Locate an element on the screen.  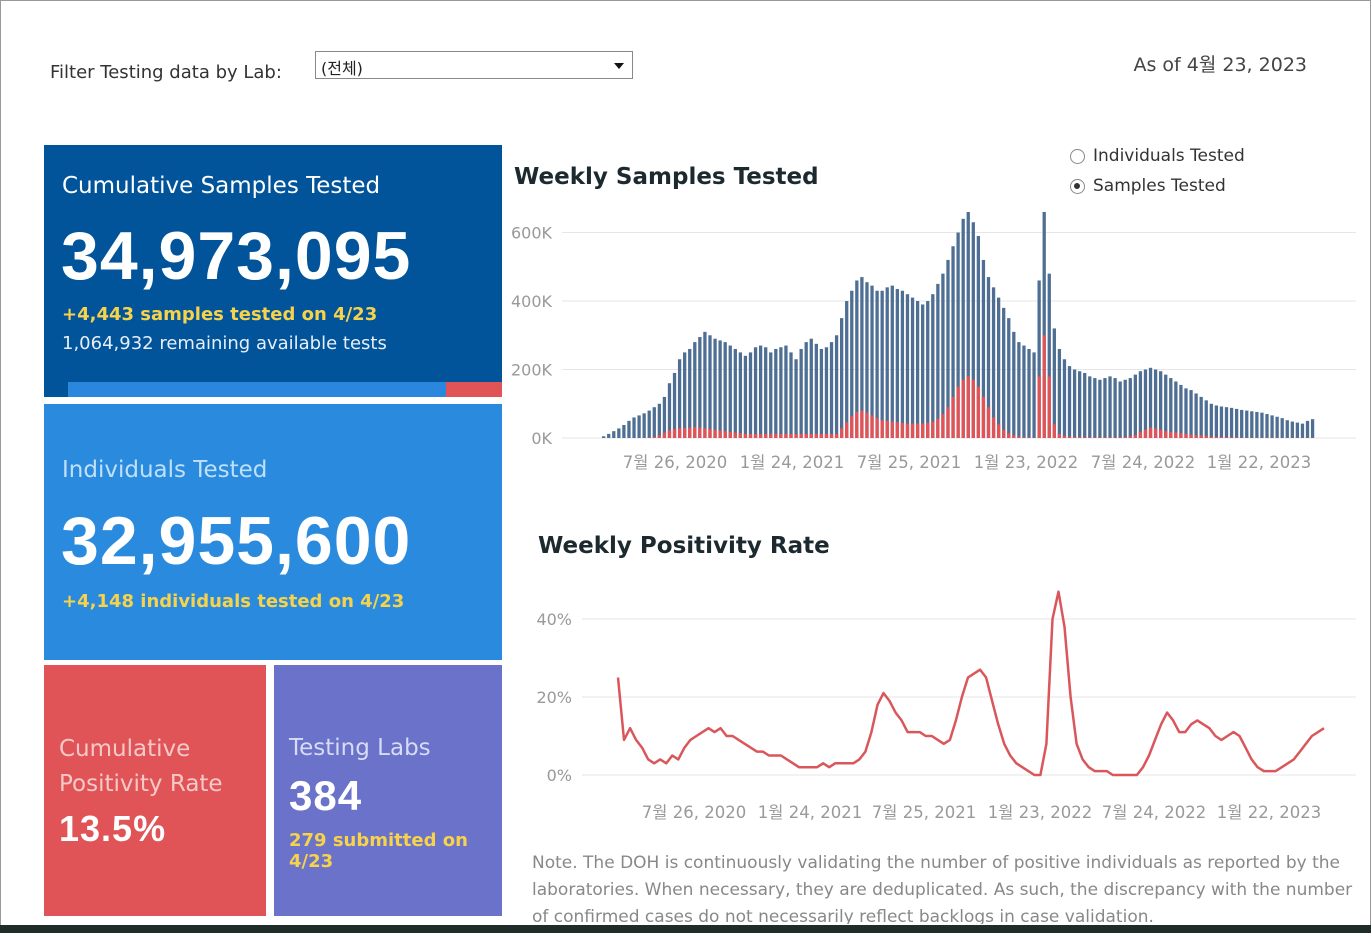
lab-filter-dropdown: (전체) is located at coordinates (474, 65).